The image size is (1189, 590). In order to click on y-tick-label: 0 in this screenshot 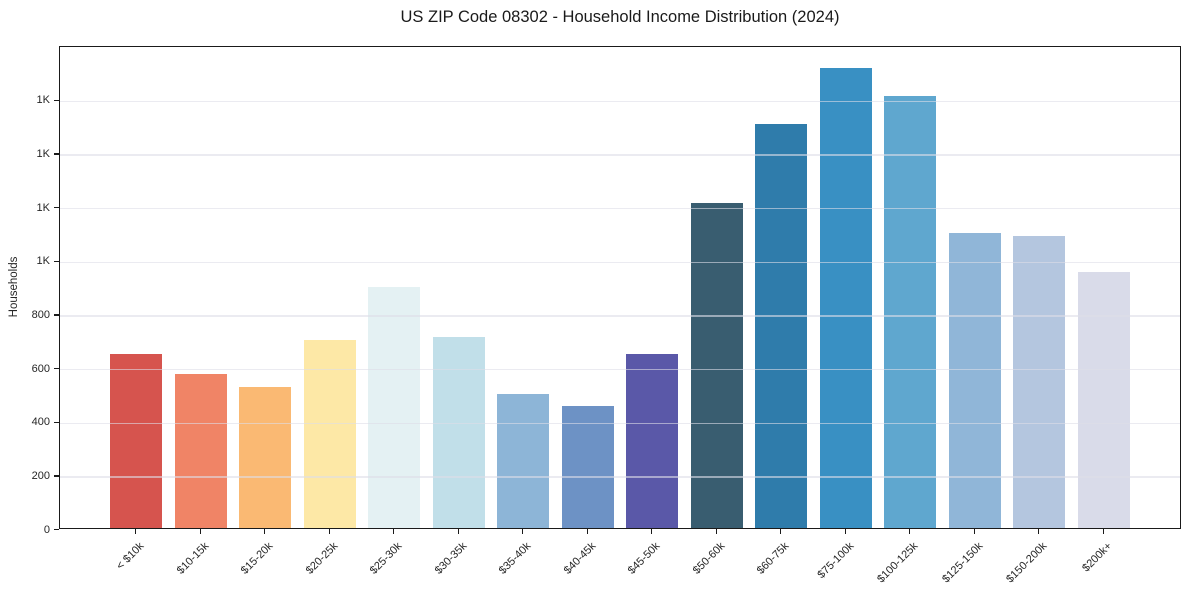, I will do `click(46, 529)`.